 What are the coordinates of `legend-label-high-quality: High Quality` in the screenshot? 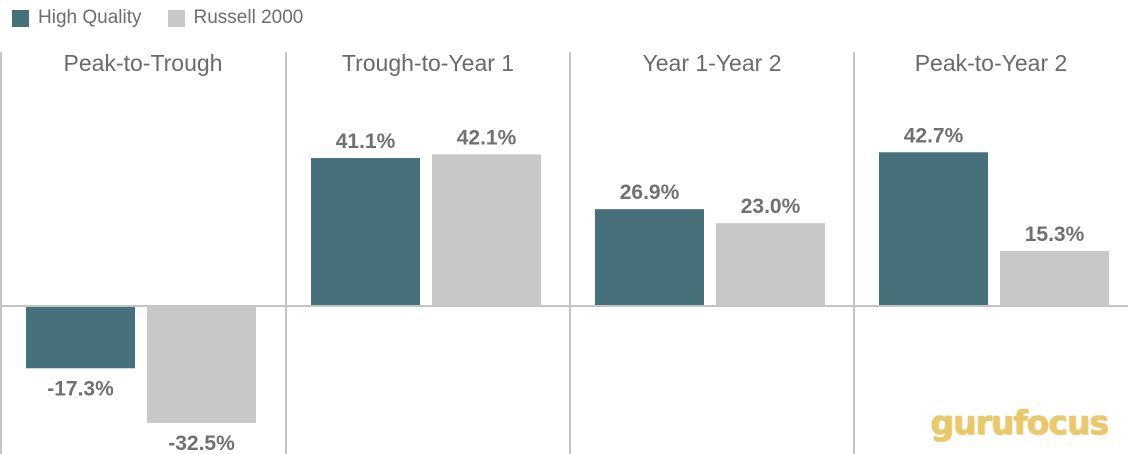 It's located at (90, 17).